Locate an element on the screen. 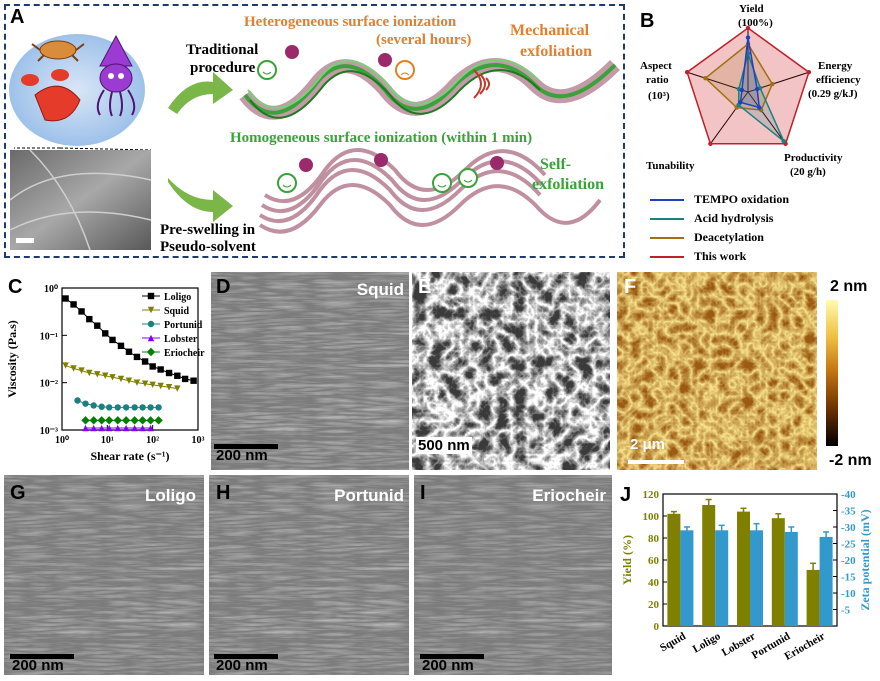 This screenshot has width=880, height=681. scalebar-g-label: 200 nm is located at coordinates (38, 665).